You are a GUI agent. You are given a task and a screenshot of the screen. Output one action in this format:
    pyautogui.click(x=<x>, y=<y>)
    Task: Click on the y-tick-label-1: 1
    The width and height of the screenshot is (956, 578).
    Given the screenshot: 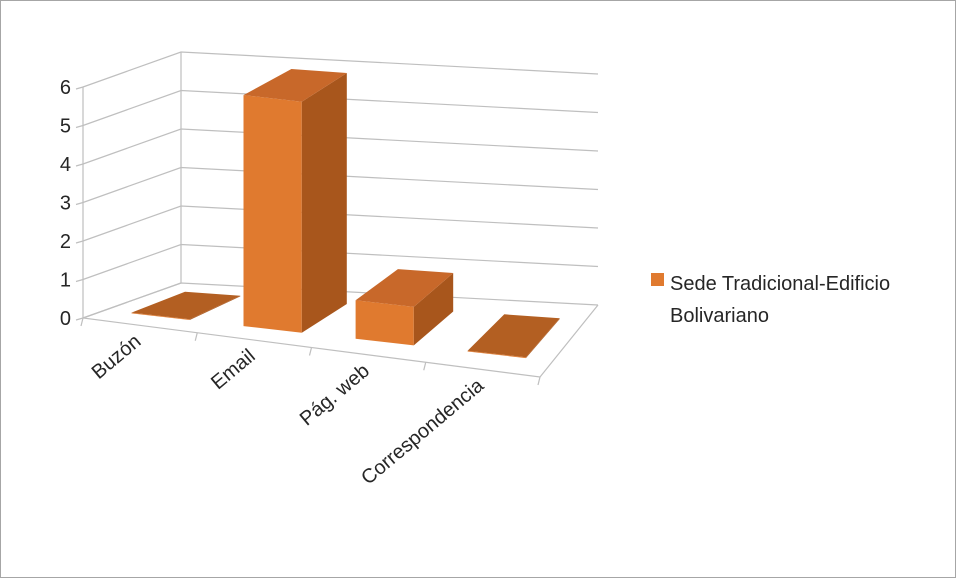 What is the action you would take?
    pyautogui.click(x=65, y=281)
    